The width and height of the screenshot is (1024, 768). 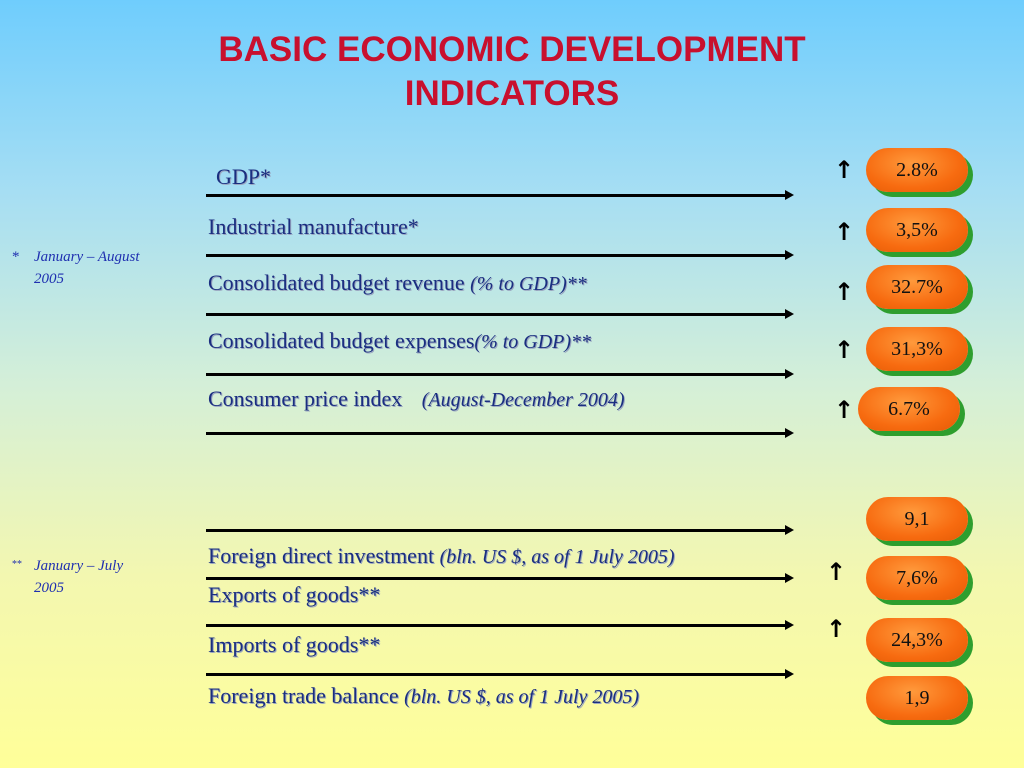 I want to click on indicator-label-exports: Exports of goods**, so click(x=294, y=594).